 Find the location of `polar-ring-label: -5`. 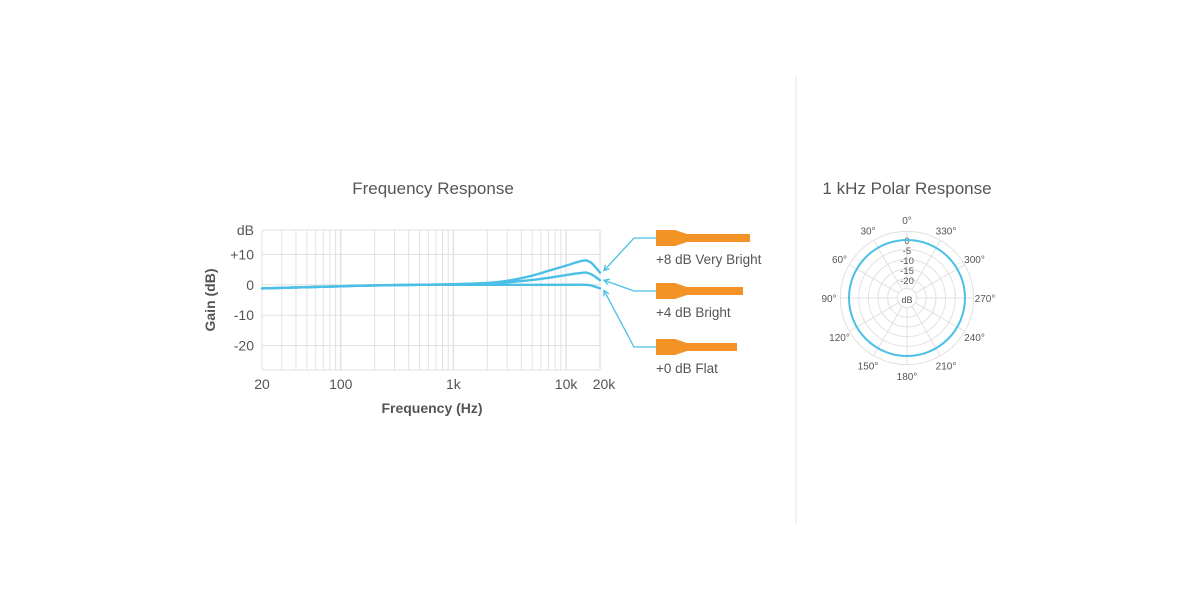

polar-ring-label: -5 is located at coordinates (907, 251).